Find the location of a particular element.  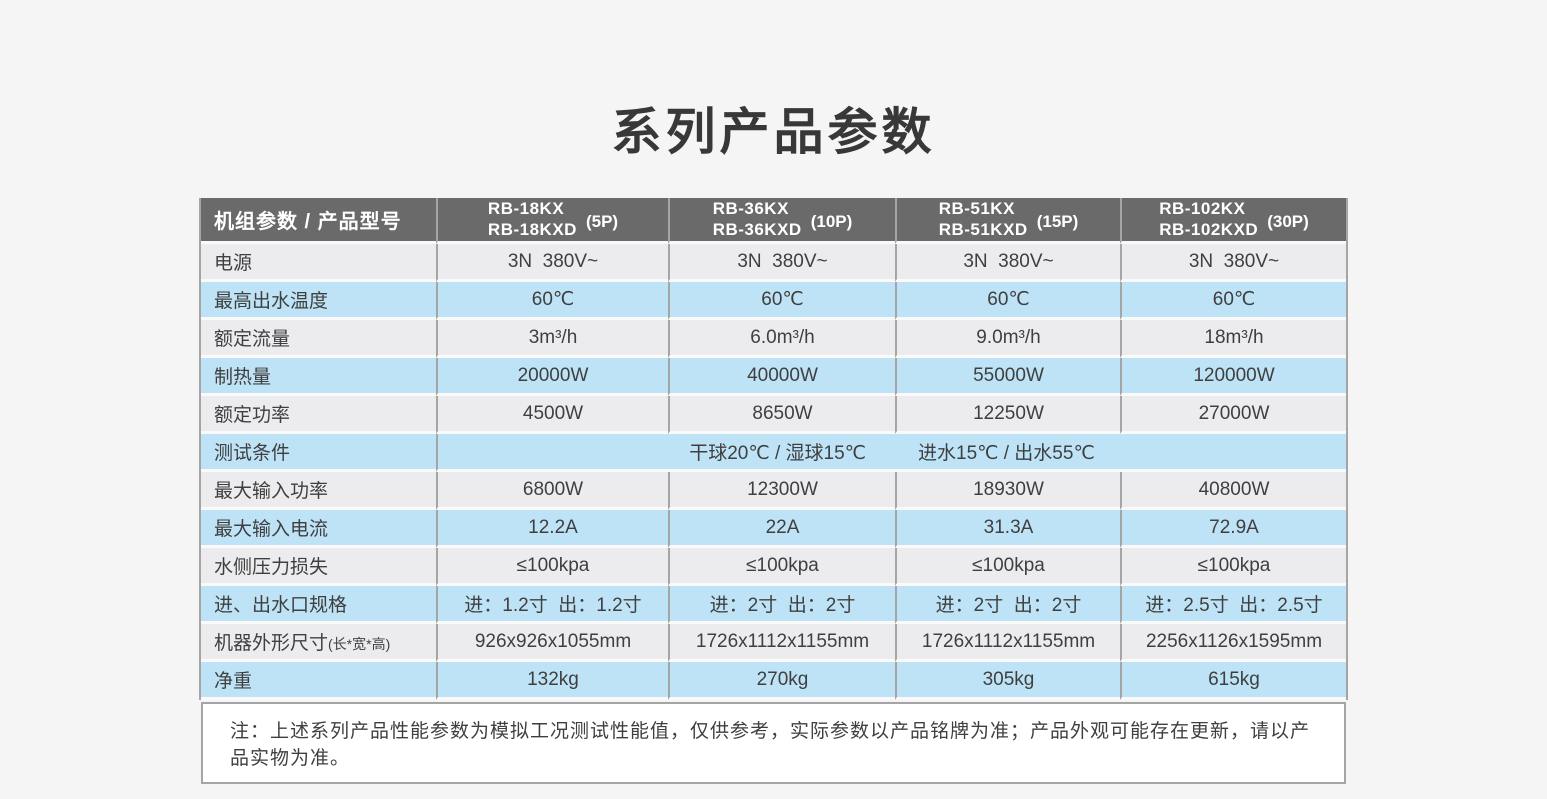

model-name: RB-36KXD is located at coordinates (757, 229).